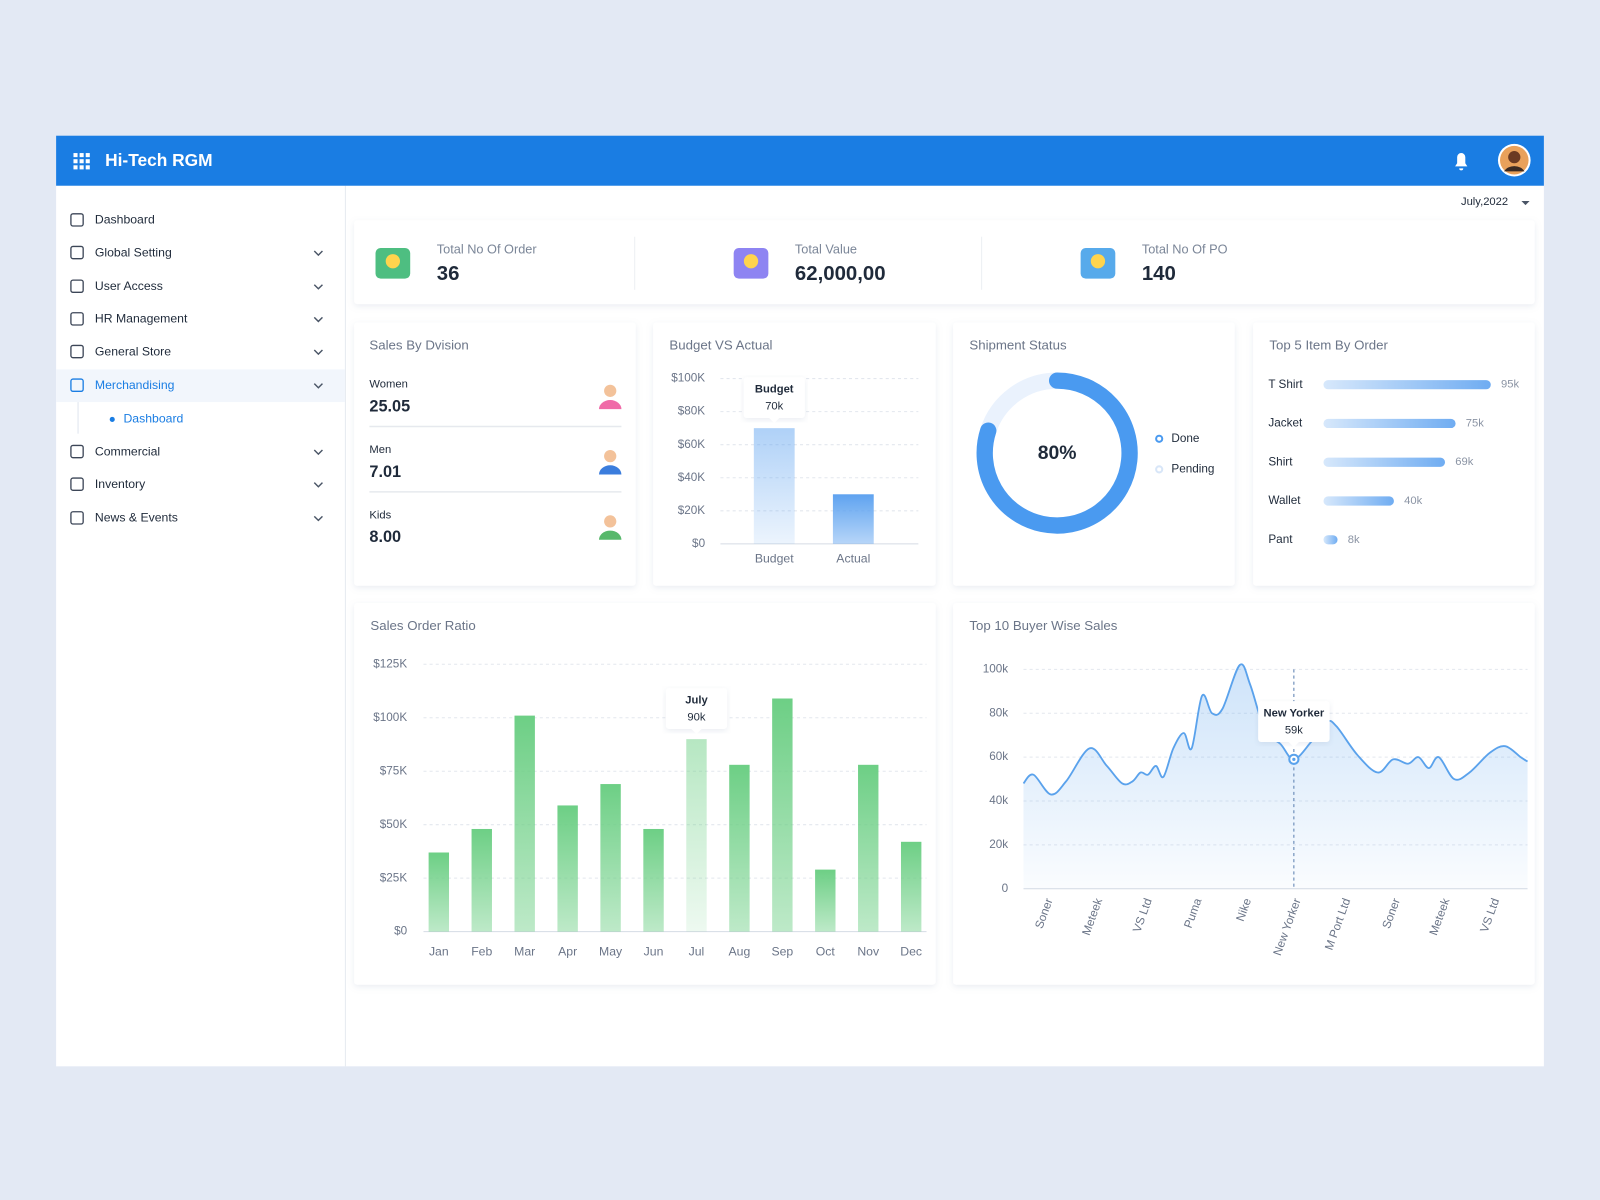 This screenshot has height=1200, width=1600. I want to click on x-tick-label: Aug, so click(740, 951).